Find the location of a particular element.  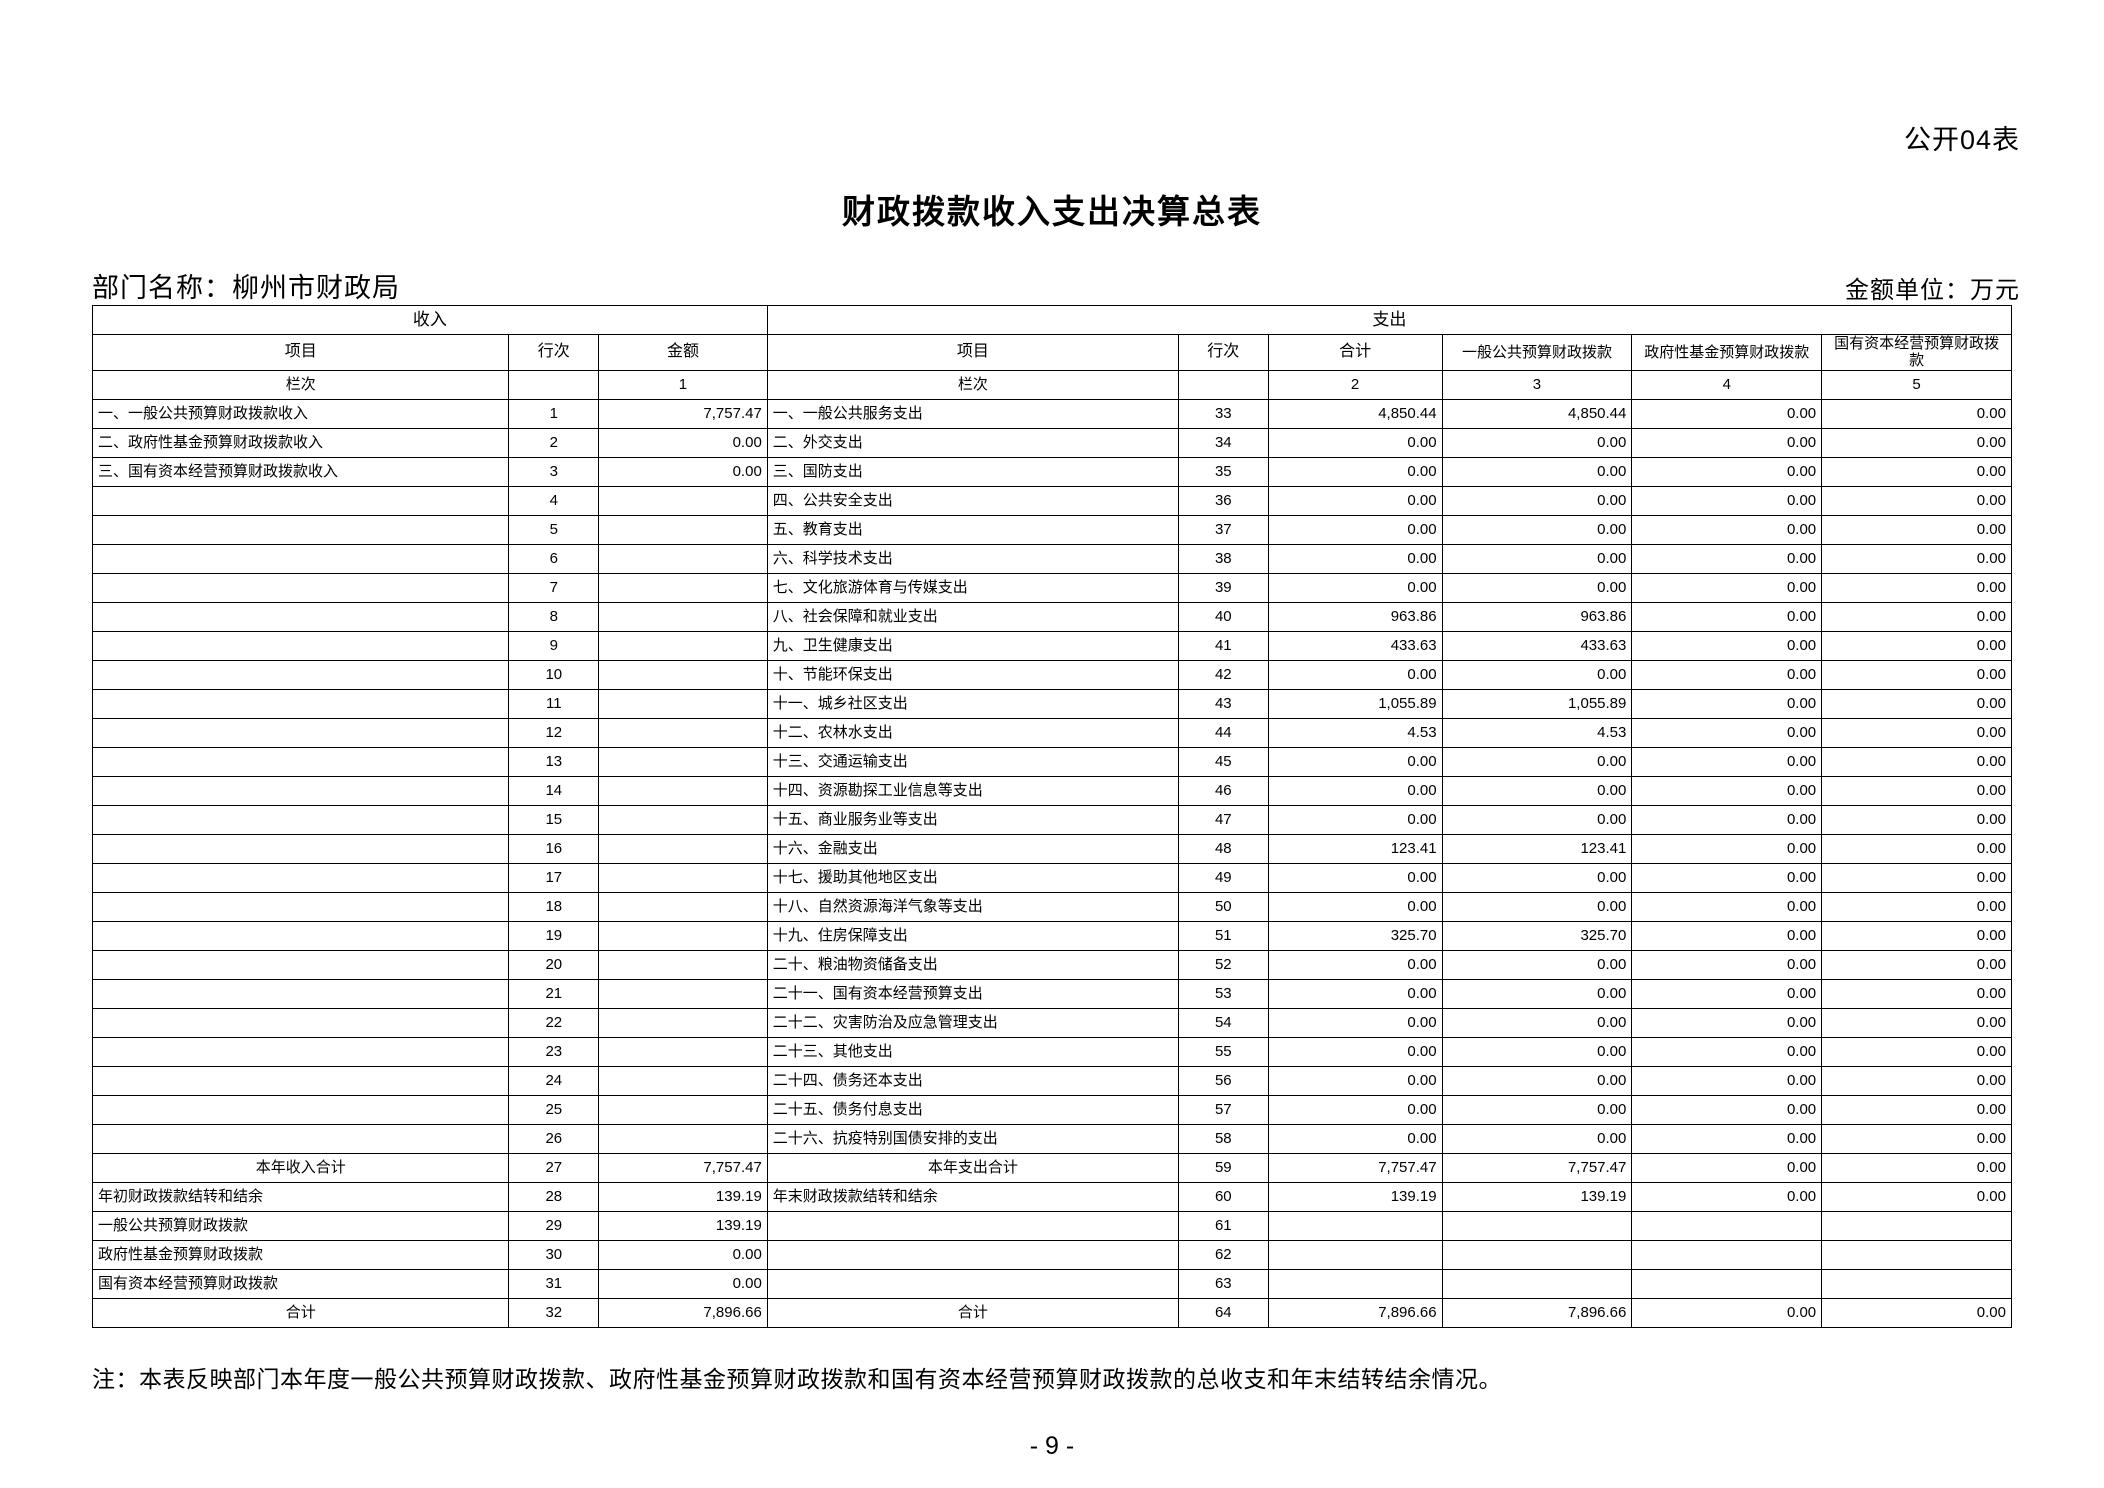

cell-expenditure-item: 本年支出合计 is located at coordinates (973, 1167).